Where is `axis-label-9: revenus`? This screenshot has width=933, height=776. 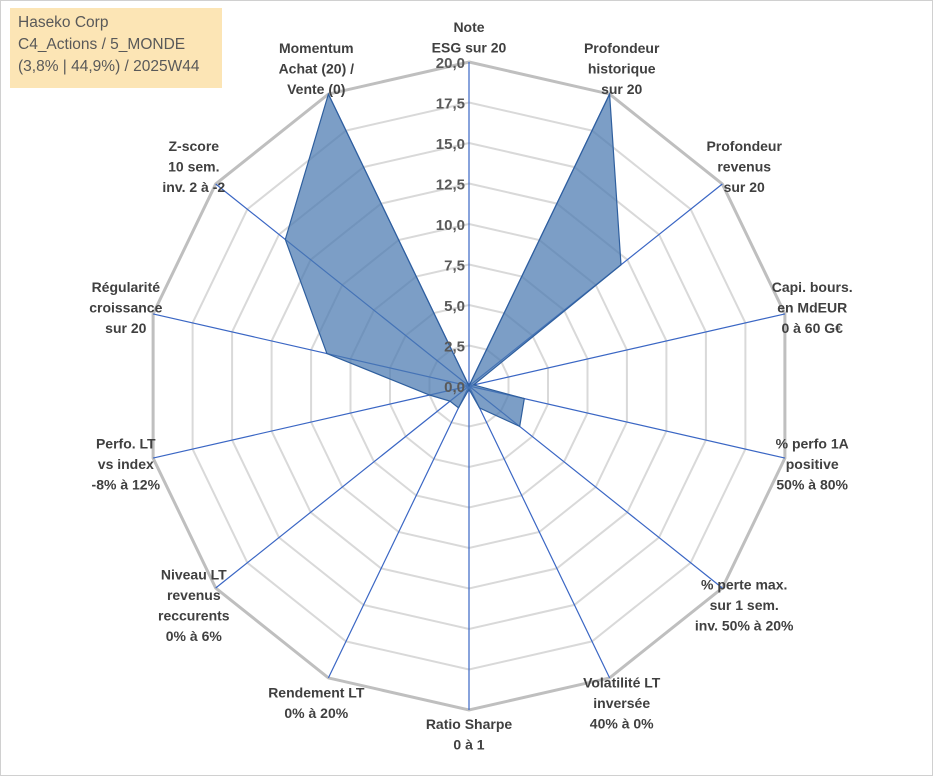
axis-label-9: revenus is located at coordinates (194, 595).